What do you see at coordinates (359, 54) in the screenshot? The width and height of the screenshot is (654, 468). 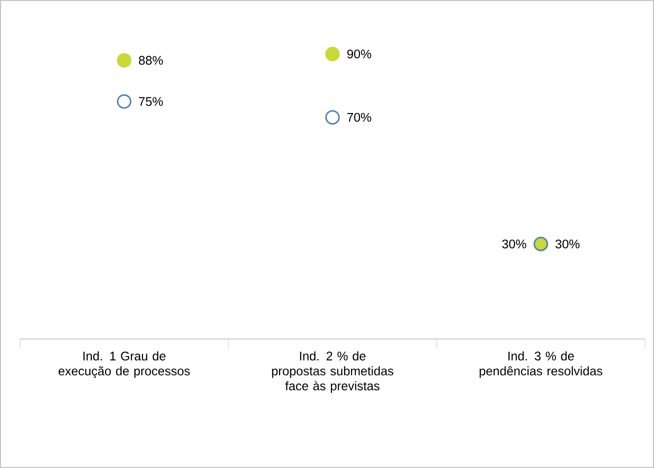 I see `data-label: 90%` at bounding box center [359, 54].